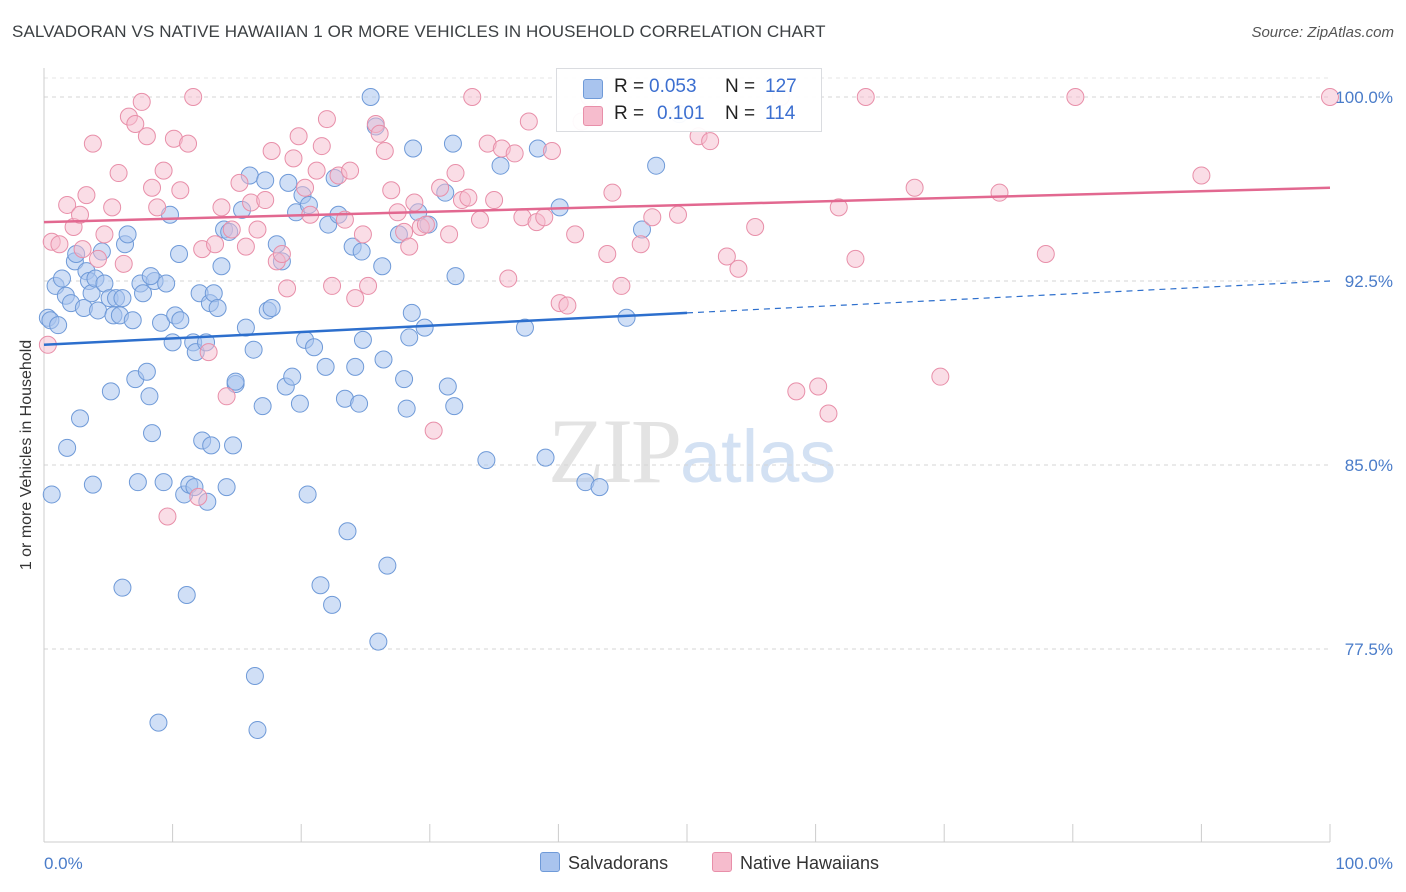  What do you see at coordinates (673, 86) in the screenshot?
I see `legend-r-value: 0.053` at bounding box center [673, 86].